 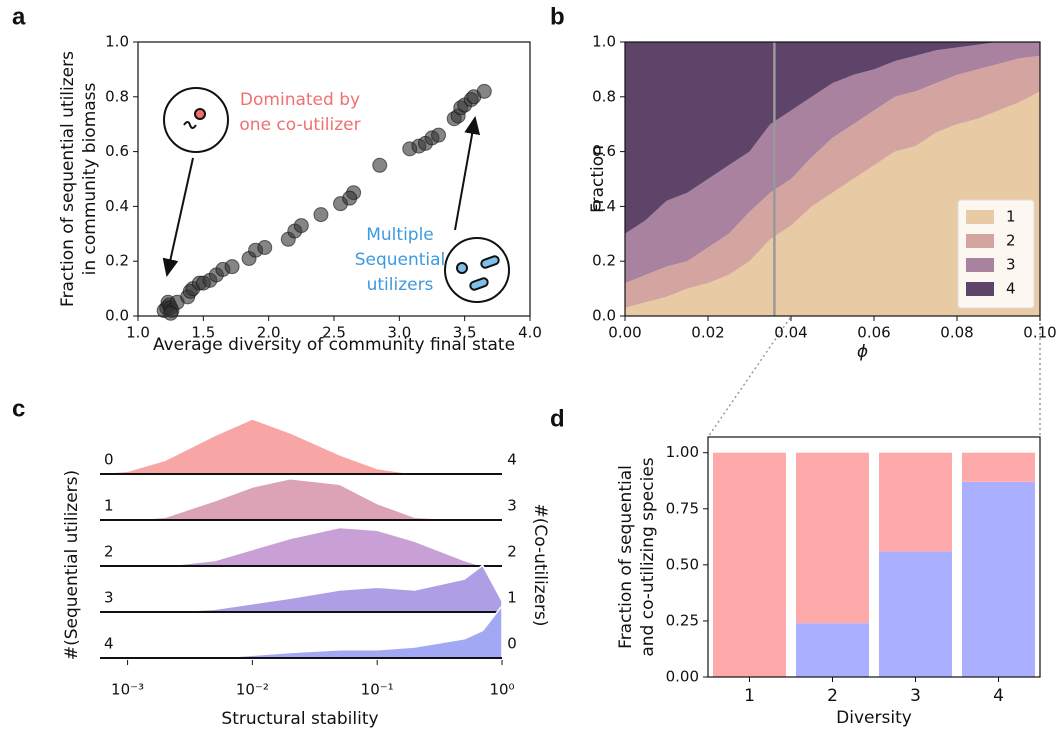 I want to click on y-axis-label: and co-utilizing species, so click(x=648, y=556).